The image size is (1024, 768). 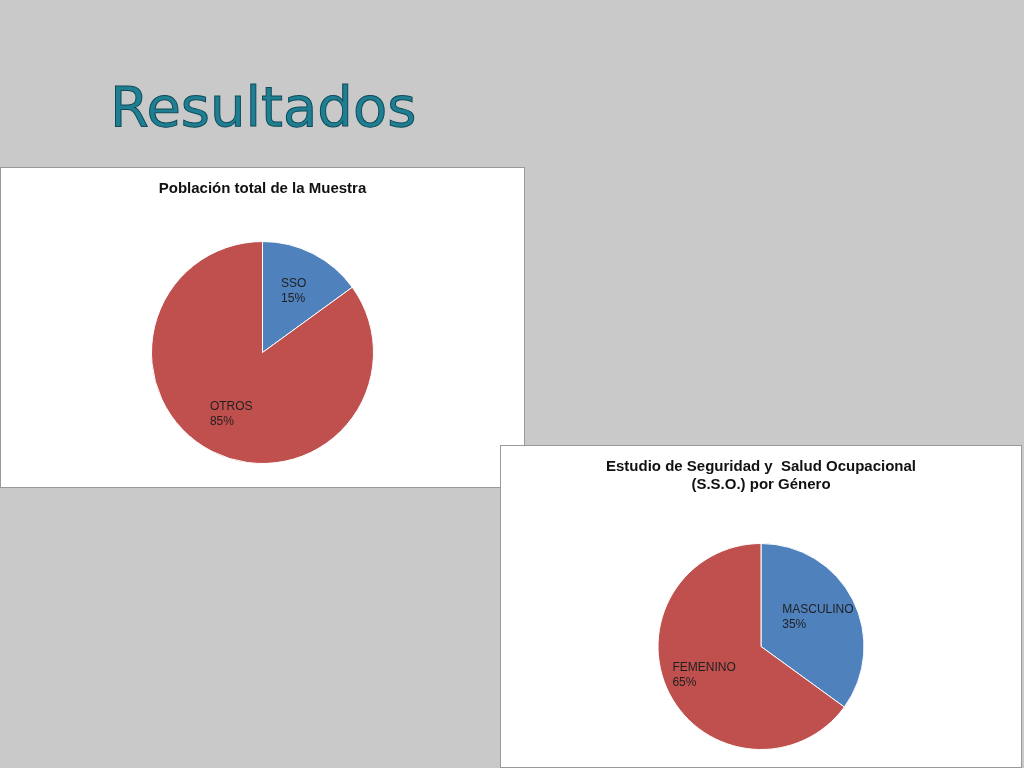 I want to click on data-label: 85%, so click(x=222, y=420).